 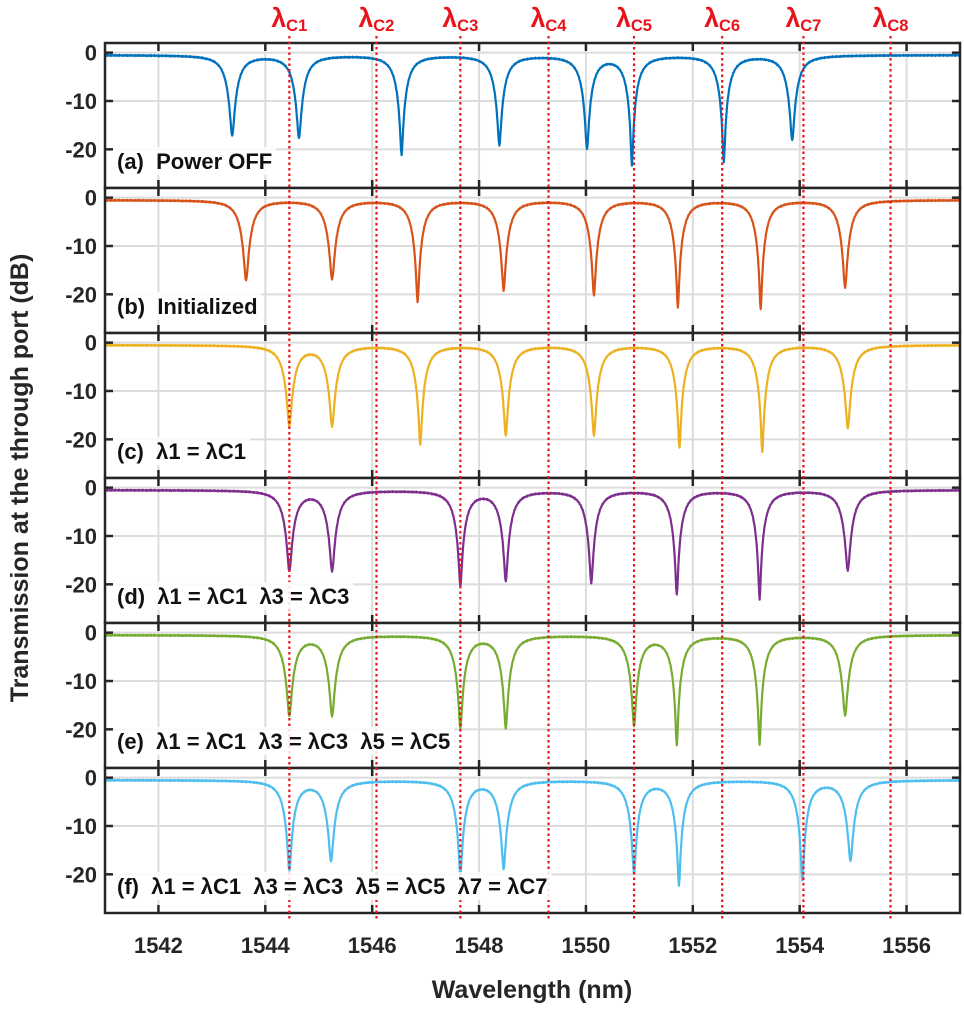 I want to click on panel-d: 0 -10 -20, so click(x=513, y=550).